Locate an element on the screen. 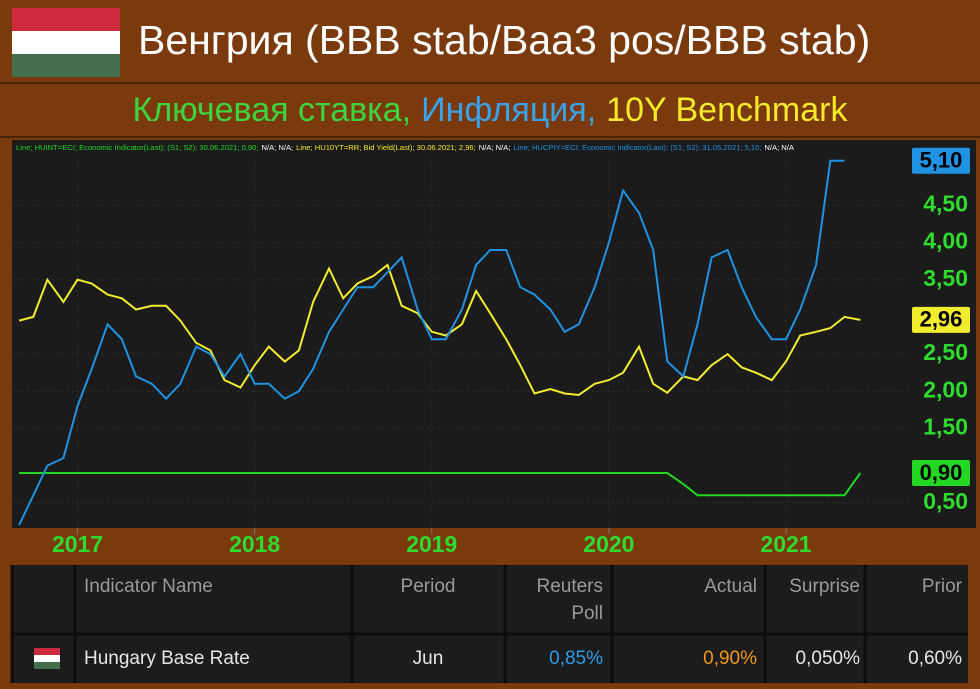 This screenshot has width=980, height=689. column-header: Prior is located at coordinates (942, 586).